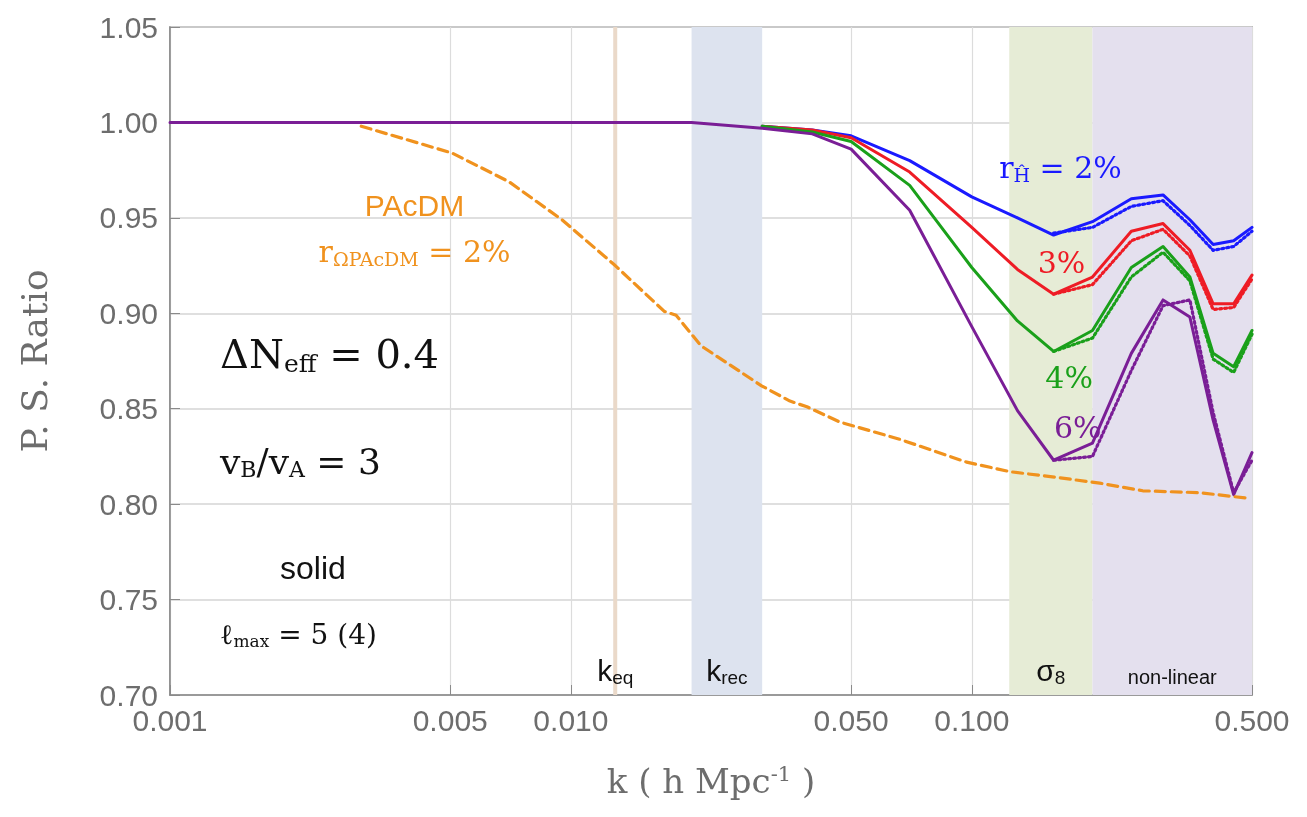 The height and width of the screenshot is (817, 1307). I want to click on x-tick-label: 0.100, so click(972, 720).